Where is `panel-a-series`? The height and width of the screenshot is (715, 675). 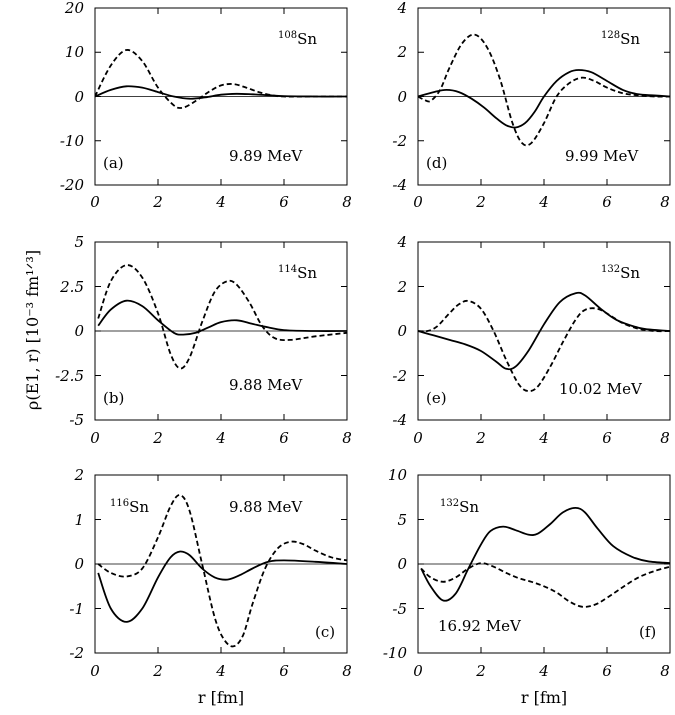 panel-a-series is located at coordinates (221, 79).